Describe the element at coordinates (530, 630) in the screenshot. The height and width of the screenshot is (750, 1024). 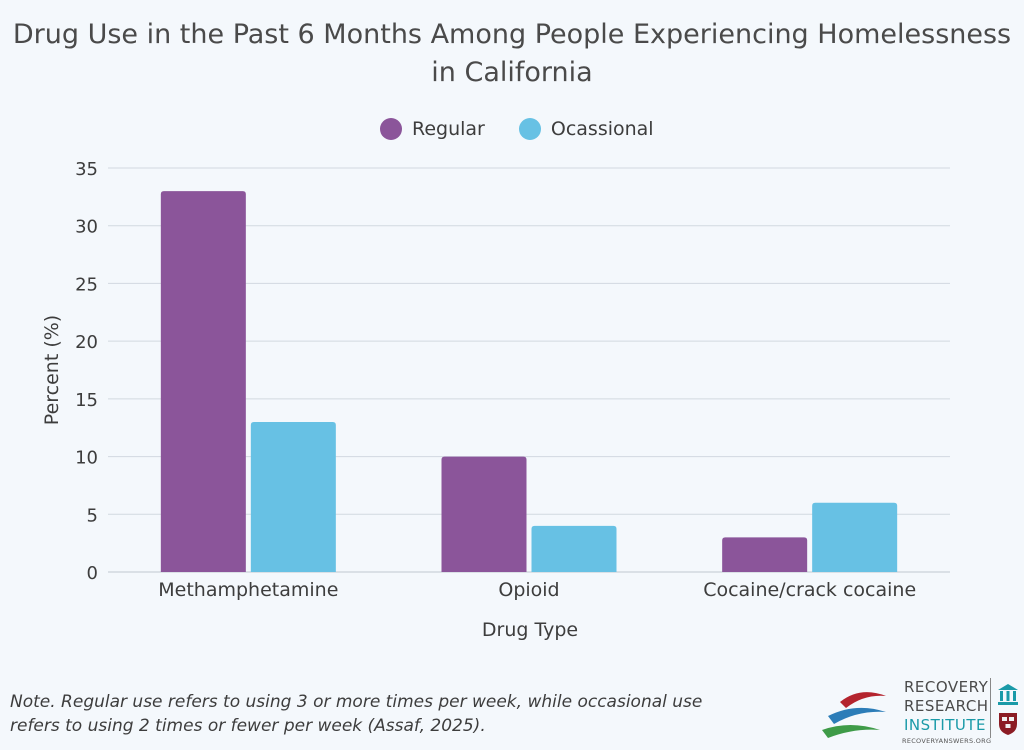
I see `x-axis-label: Drug Type` at that location.